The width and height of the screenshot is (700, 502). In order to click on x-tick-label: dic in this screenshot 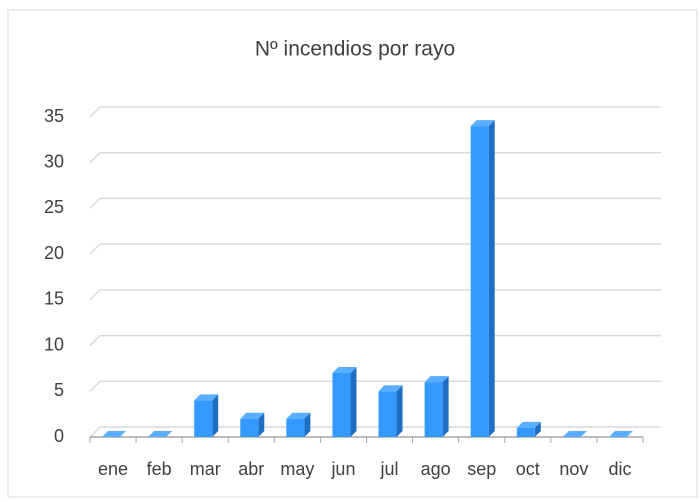, I will do `click(619, 469)`.